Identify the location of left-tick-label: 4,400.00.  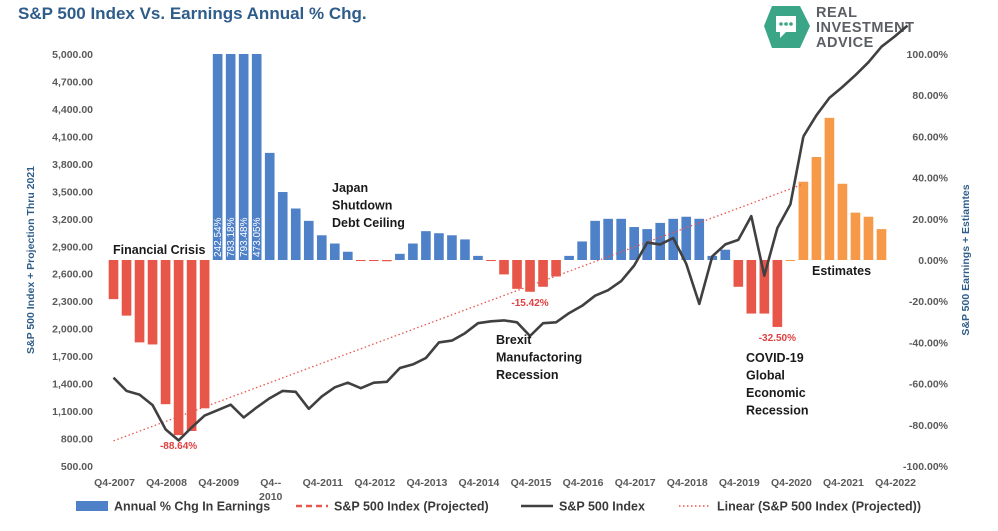
(72, 110).